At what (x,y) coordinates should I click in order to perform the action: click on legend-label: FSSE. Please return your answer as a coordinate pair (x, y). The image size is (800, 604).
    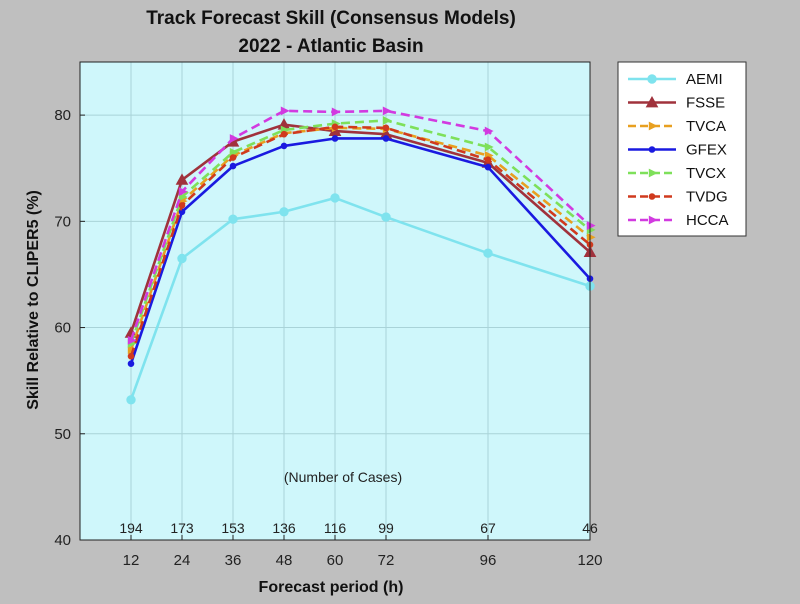
    Looking at the image, I should click on (705, 103).